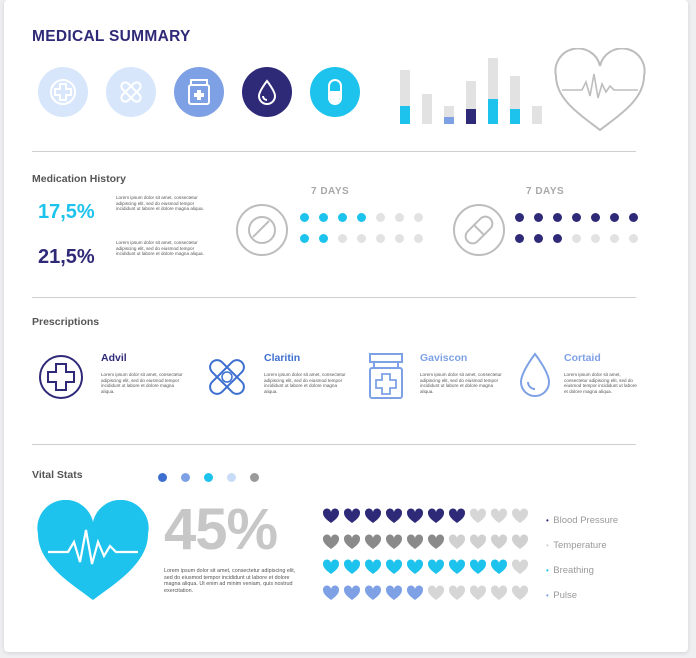 The height and width of the screenshot is (658, 696). I want to click on capsule-outline-icon, so click(479, 230).